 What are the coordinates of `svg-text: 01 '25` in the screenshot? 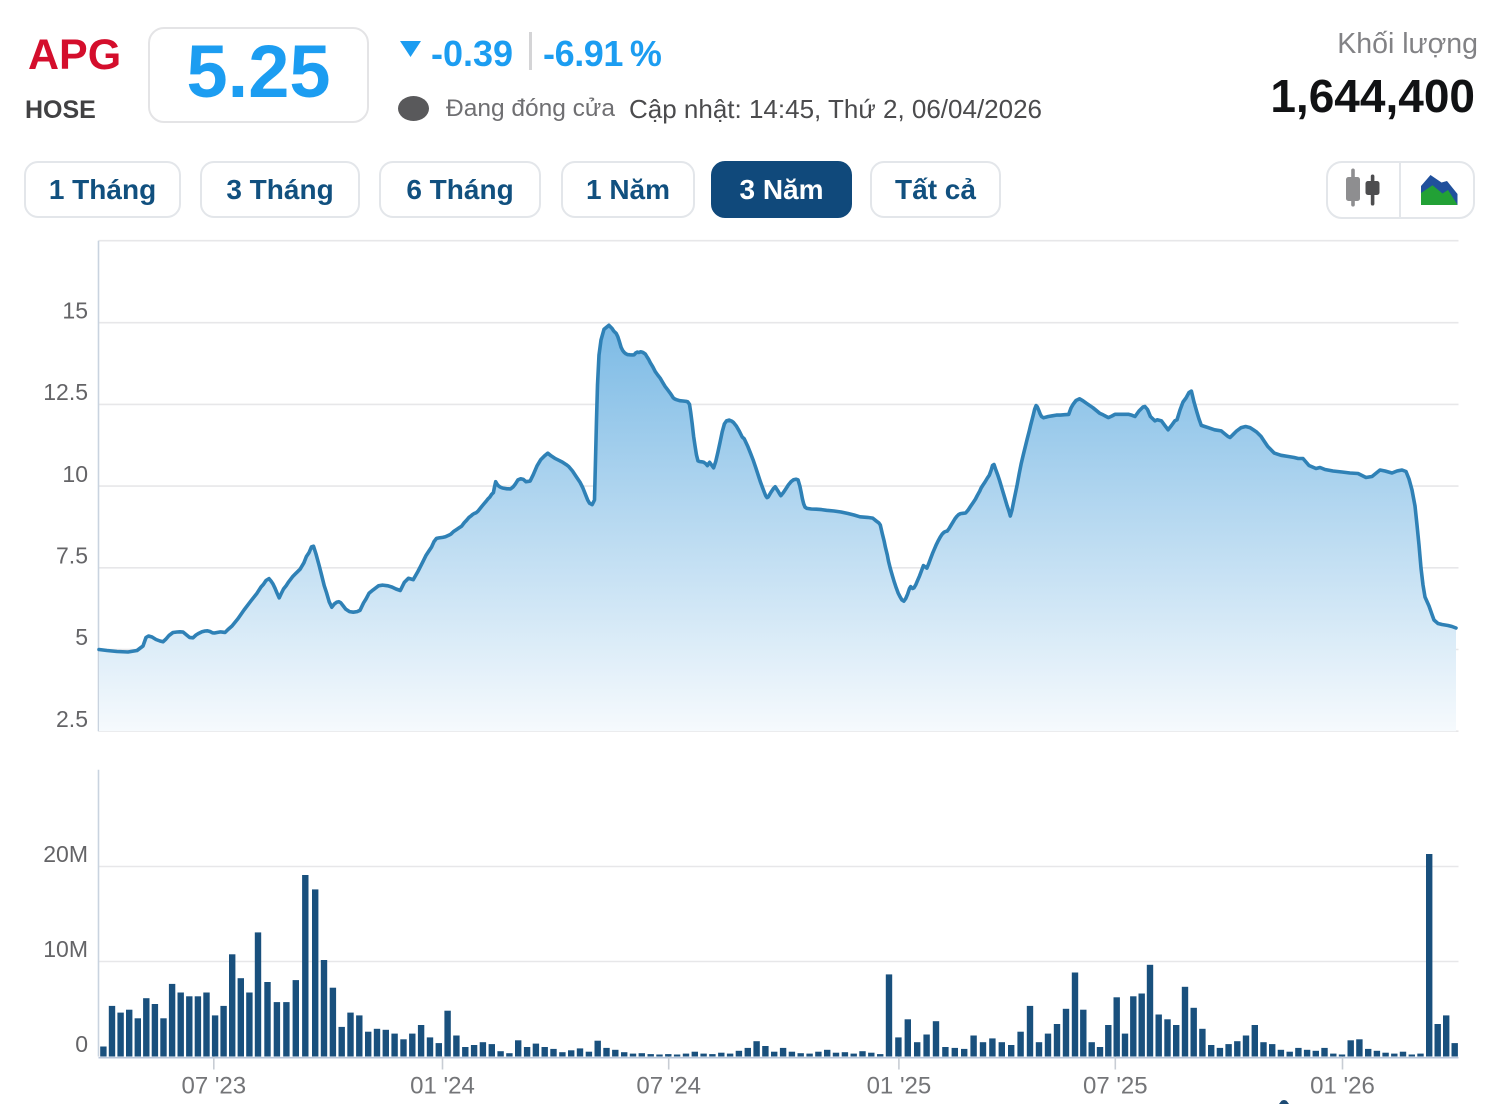 It's located at (899, 1086).